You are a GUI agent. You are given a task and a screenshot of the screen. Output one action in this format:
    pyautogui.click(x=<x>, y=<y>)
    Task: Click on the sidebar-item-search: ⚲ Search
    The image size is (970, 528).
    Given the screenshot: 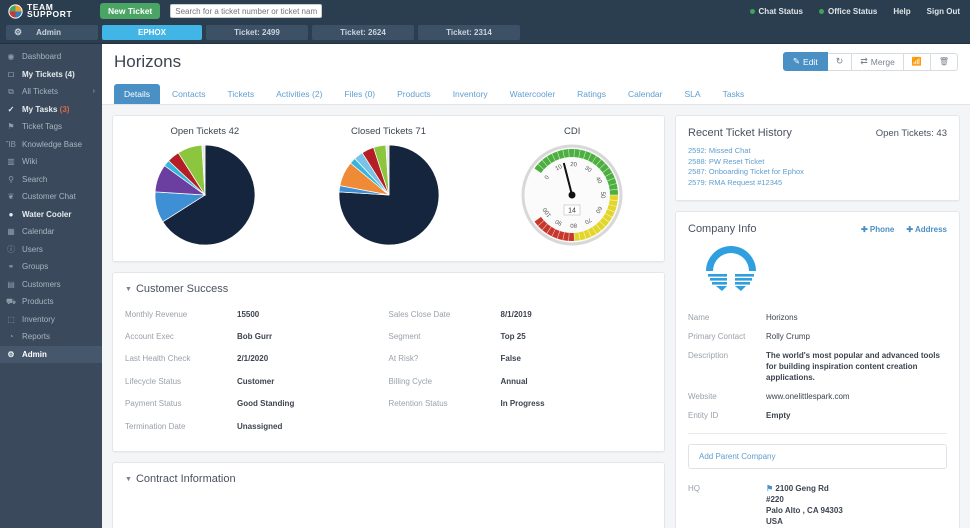 What is the action you would take?
    pyautogui.click(x=51, y=180)
    